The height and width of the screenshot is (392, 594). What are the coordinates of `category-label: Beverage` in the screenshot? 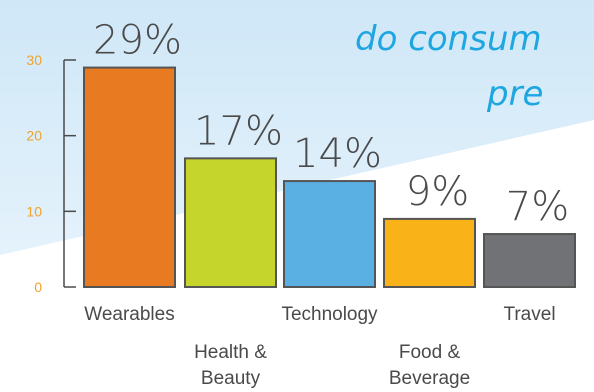 It's located at (429, 378).